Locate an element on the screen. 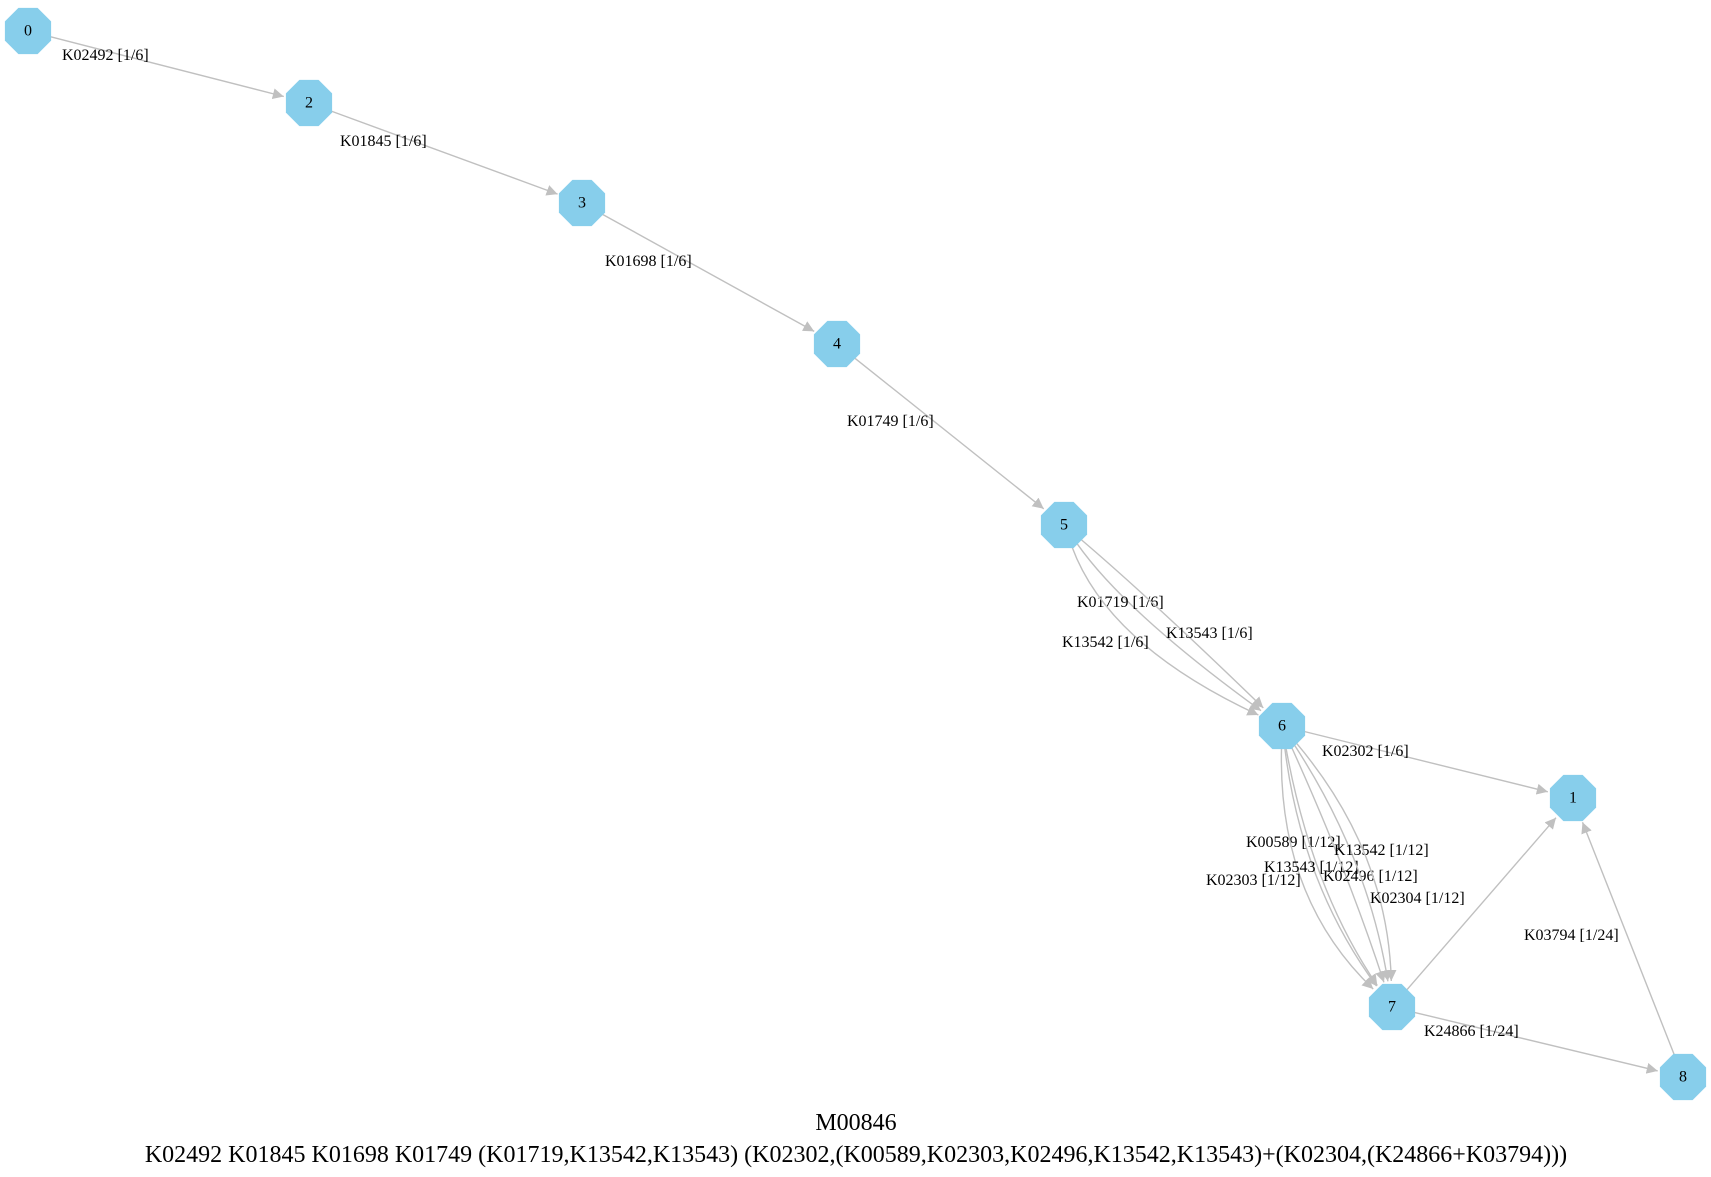  node-2: 2 is located at coordinates (309, 103).